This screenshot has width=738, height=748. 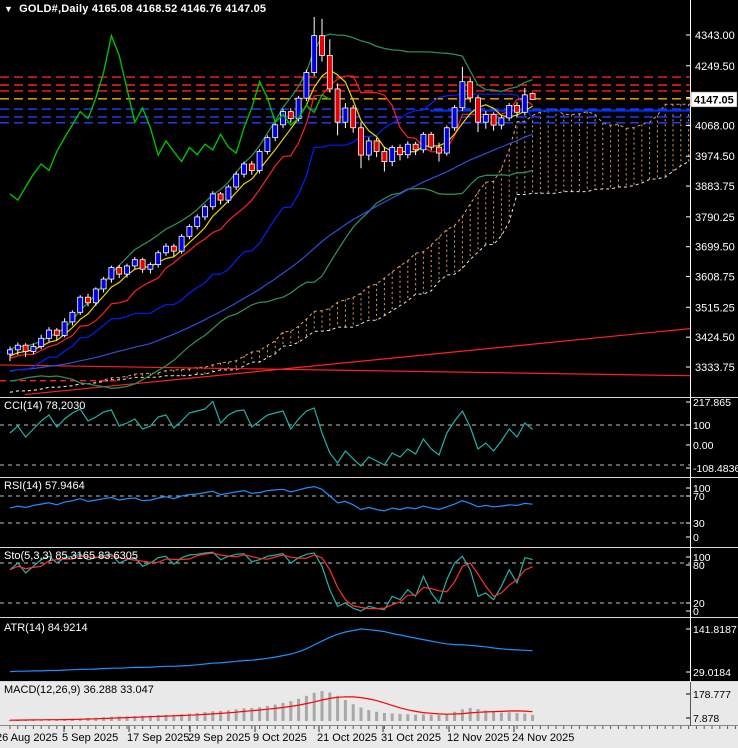 What do you see at coordinates (699, 497) in the screenshot?
I see `rsi-axis-label: 70` at bounding box center [699, 497].